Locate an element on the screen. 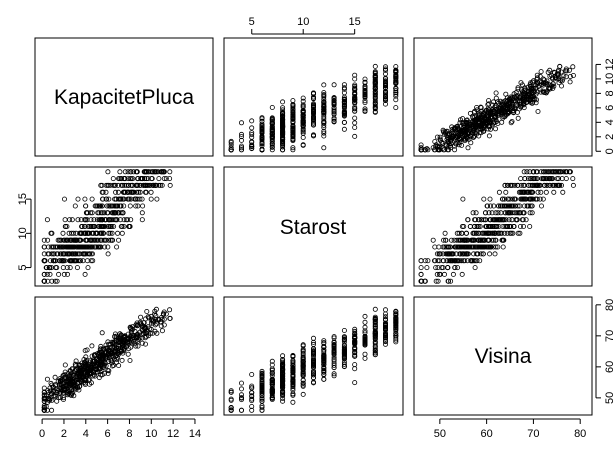  diag-label-starost: Starost is located at coordinates (313, 227).